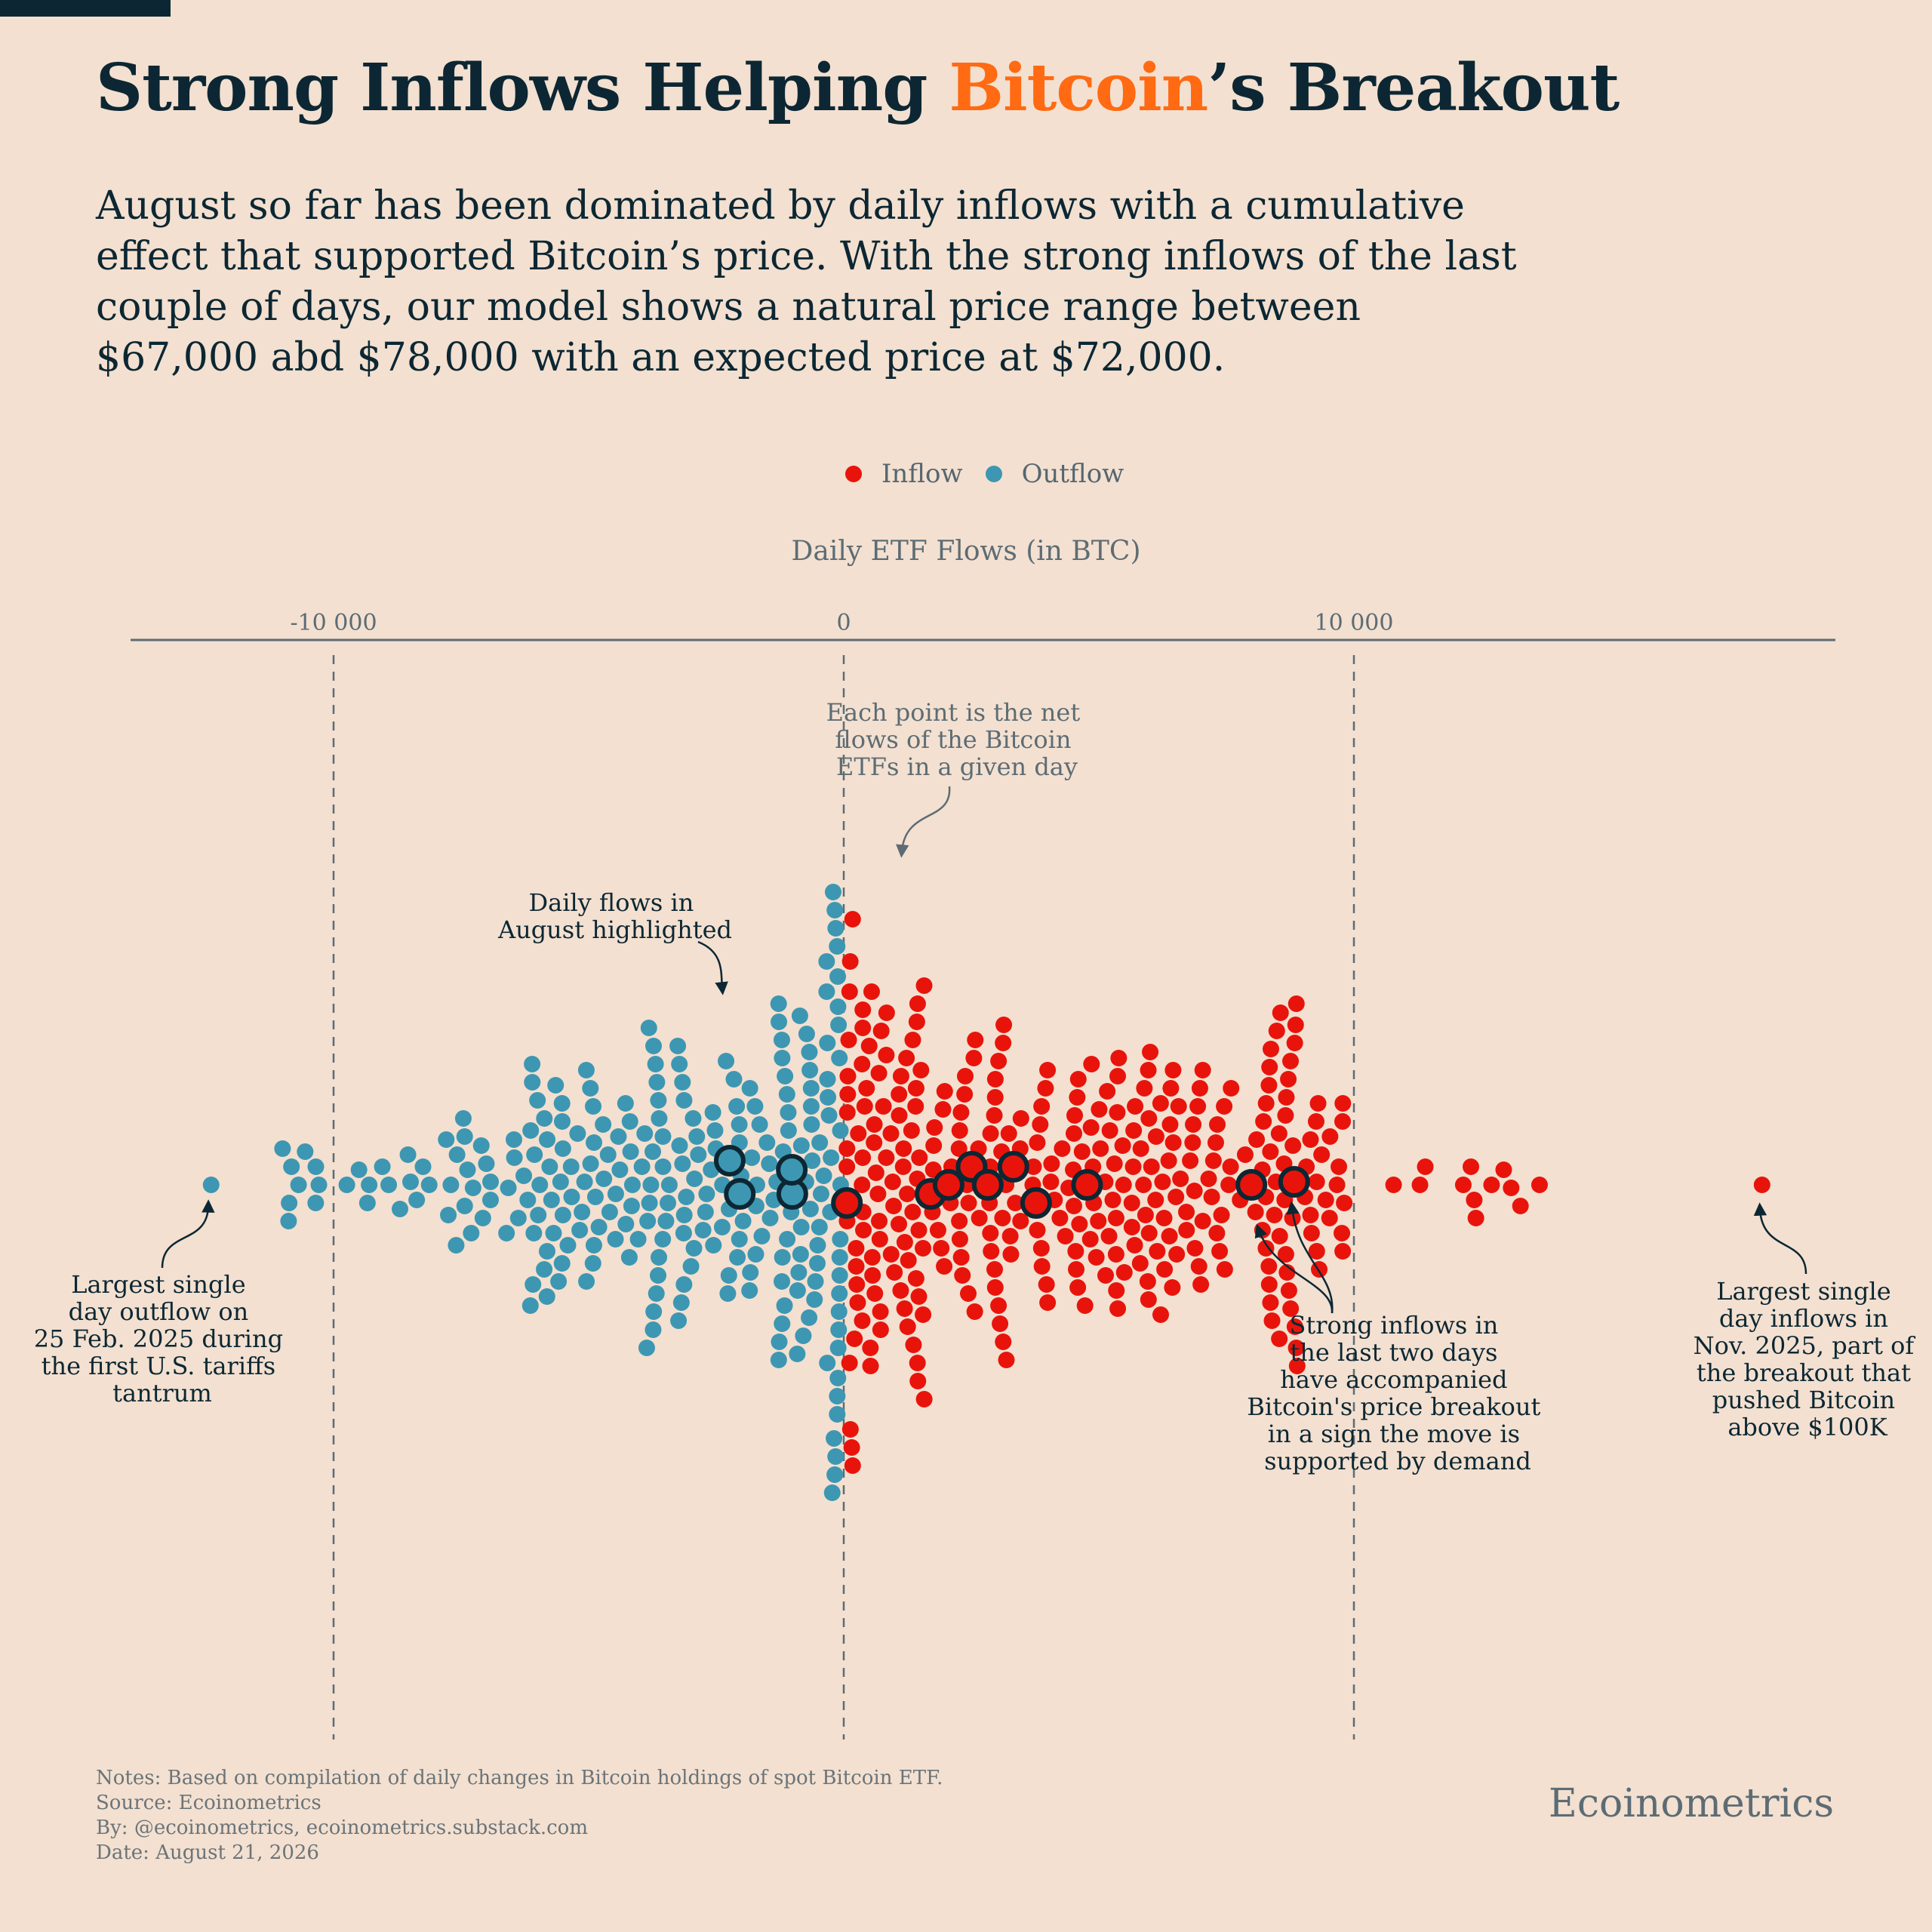 This screenshot has height=1932, width=1932. Describe the element at coordinates (162, 1393) in the screenshot. I see `annotation-largest-outflow-line-5: tantrum` at that location.